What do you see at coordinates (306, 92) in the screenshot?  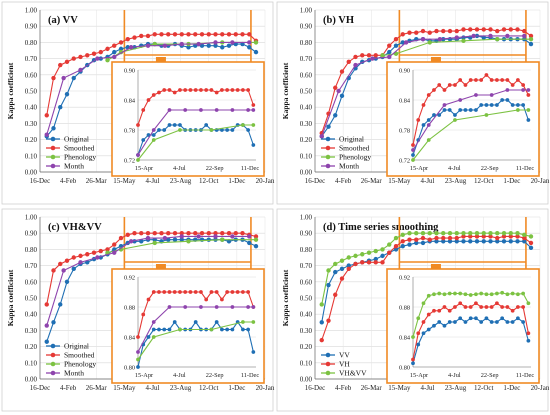 I see `y-tick-label: 0.50` at bounding box center [306, 92].